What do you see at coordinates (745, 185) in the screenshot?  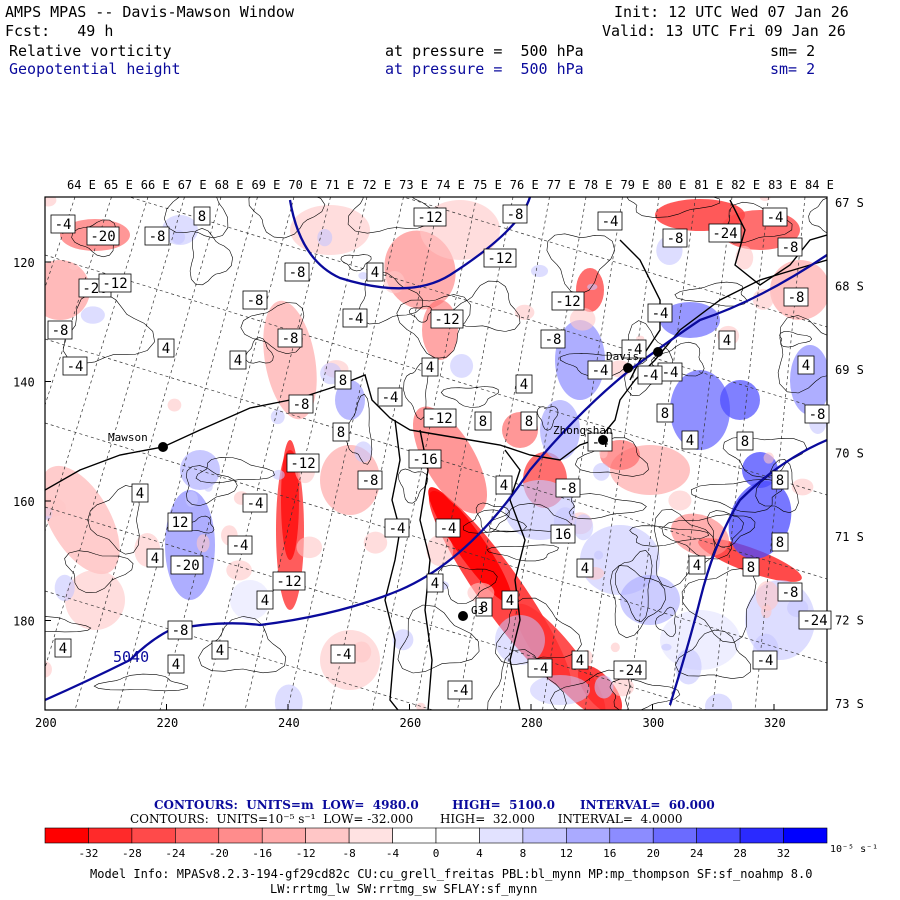 I see `lon-label: 82 E` at bounding box center [745, 185].